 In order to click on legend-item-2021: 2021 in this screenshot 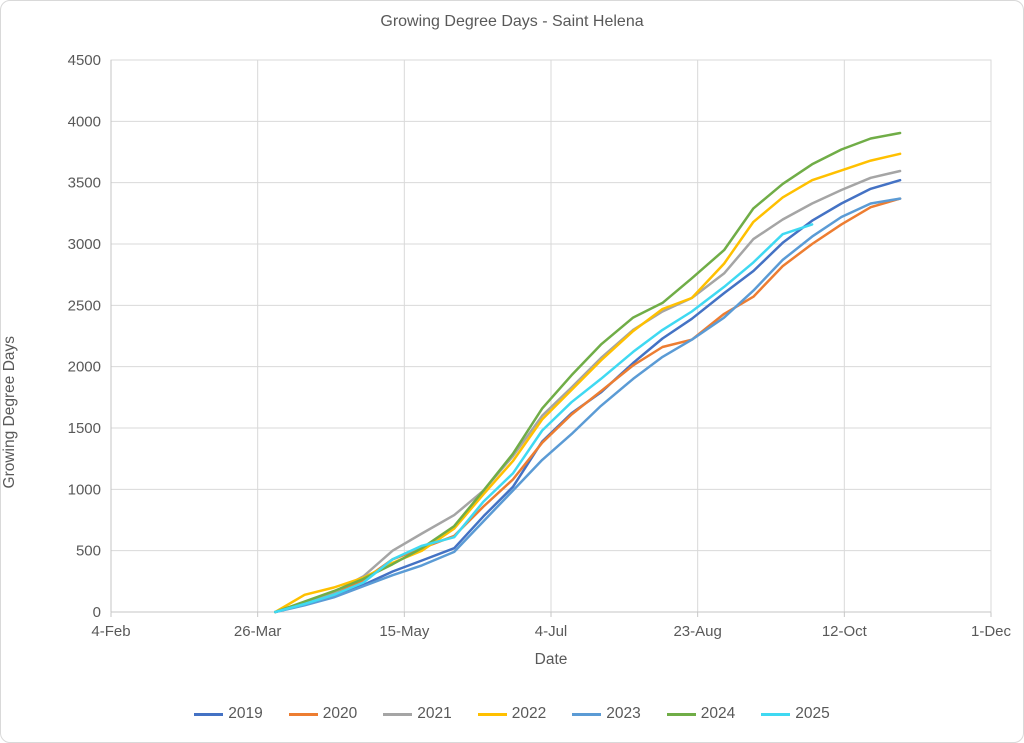, I will do `click(417, 714)`.